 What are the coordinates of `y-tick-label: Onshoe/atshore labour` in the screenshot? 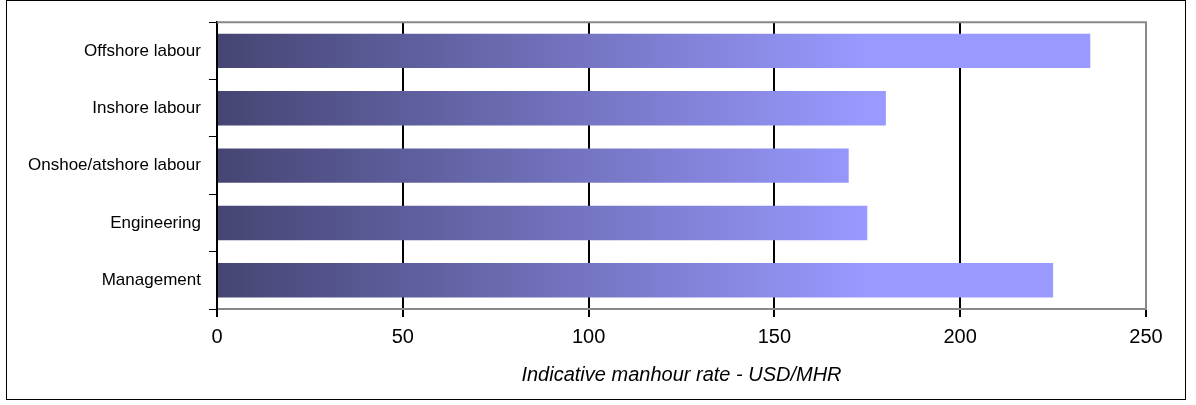 It's located at (114, 165).